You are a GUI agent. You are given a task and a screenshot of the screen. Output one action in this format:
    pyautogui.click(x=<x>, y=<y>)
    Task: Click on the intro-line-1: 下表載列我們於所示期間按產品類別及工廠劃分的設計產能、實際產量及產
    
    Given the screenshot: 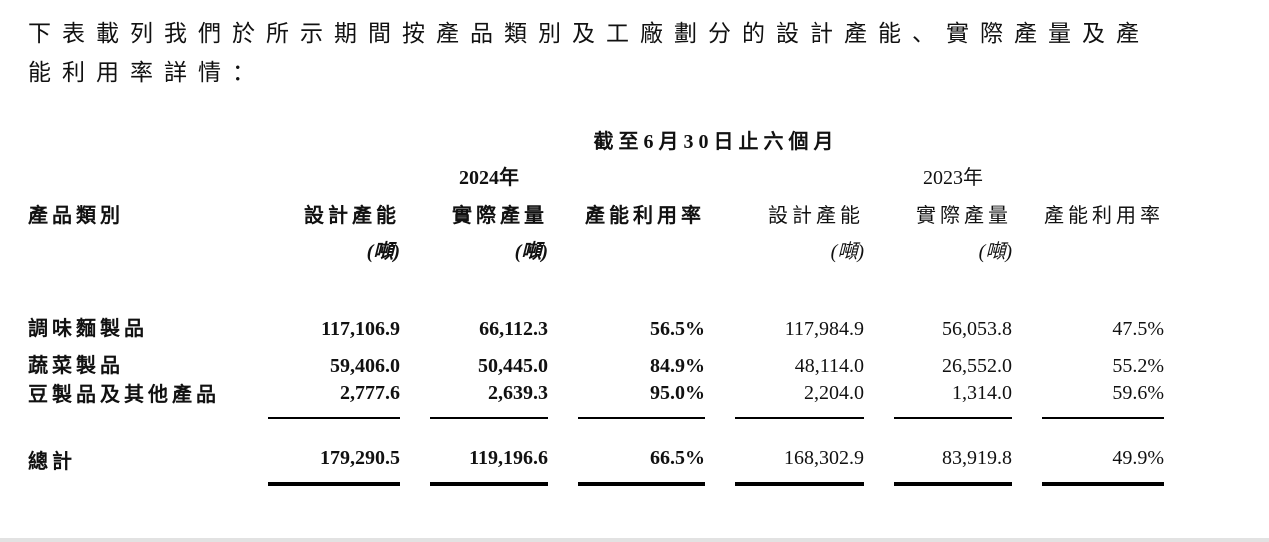 What is the action you would take?
    pyautogui.click(x=589, y=33)
    